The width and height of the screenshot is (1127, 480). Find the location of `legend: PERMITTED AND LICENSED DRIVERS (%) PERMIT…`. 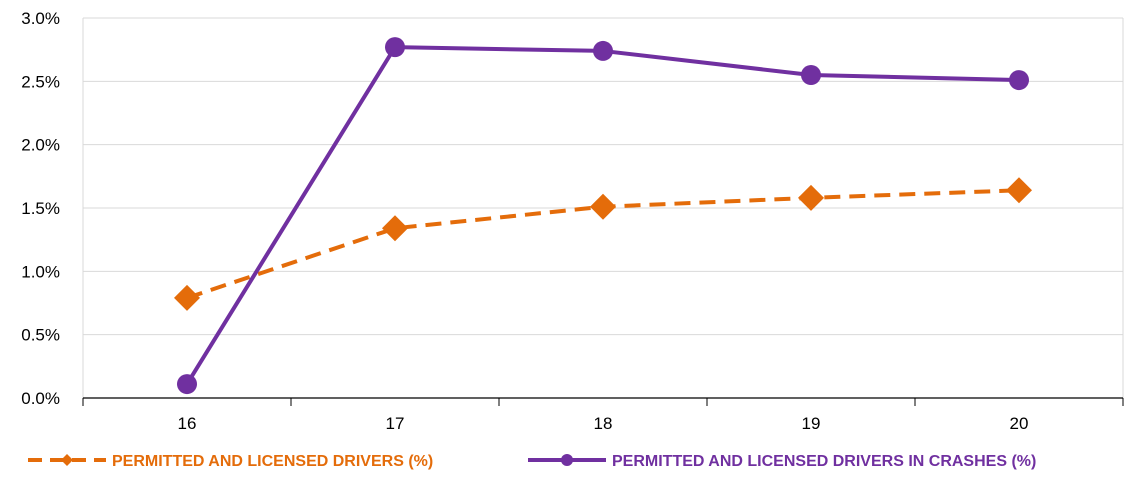

legend: PERMITTED AND LICENSED DRIVERS (%) PERMIT… is located at coordinates (532, 461).